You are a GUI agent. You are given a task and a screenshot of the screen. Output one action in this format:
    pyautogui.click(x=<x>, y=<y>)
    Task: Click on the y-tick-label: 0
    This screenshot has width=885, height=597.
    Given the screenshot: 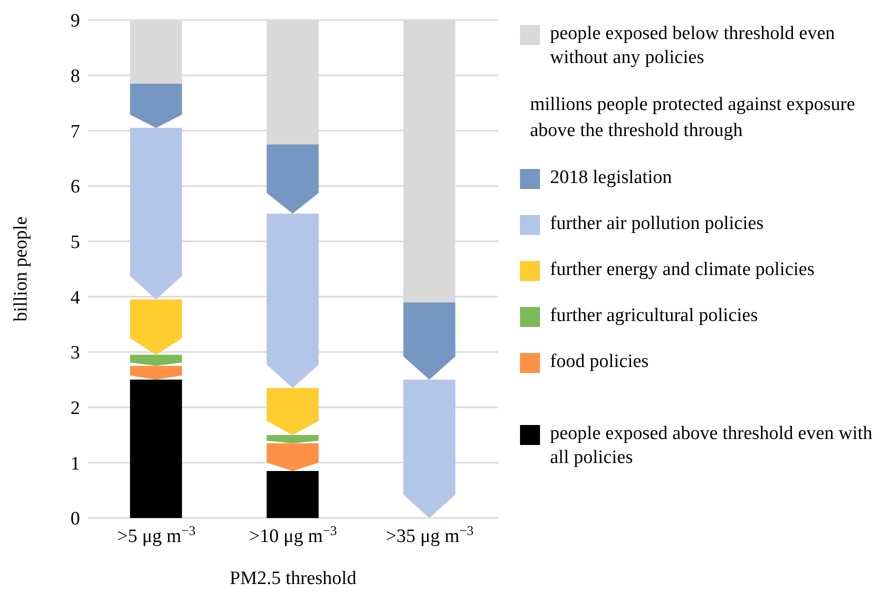 What is the action you would take?
    pyautogui.click(x=75, y=519)
    